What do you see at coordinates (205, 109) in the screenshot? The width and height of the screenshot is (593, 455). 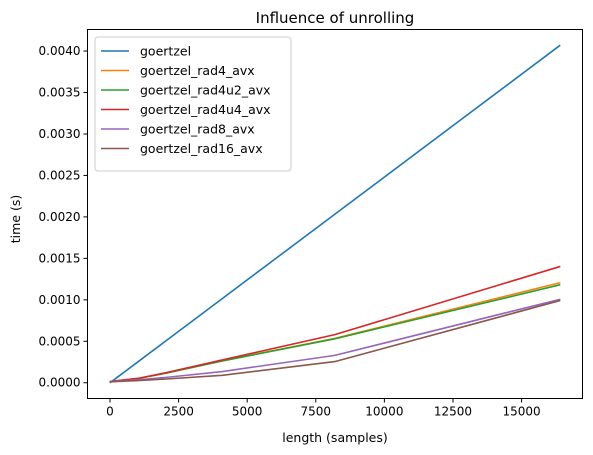 I see `legend-entry-3: goertzel_rad4u4_avx` at bounding box center [205, 109].